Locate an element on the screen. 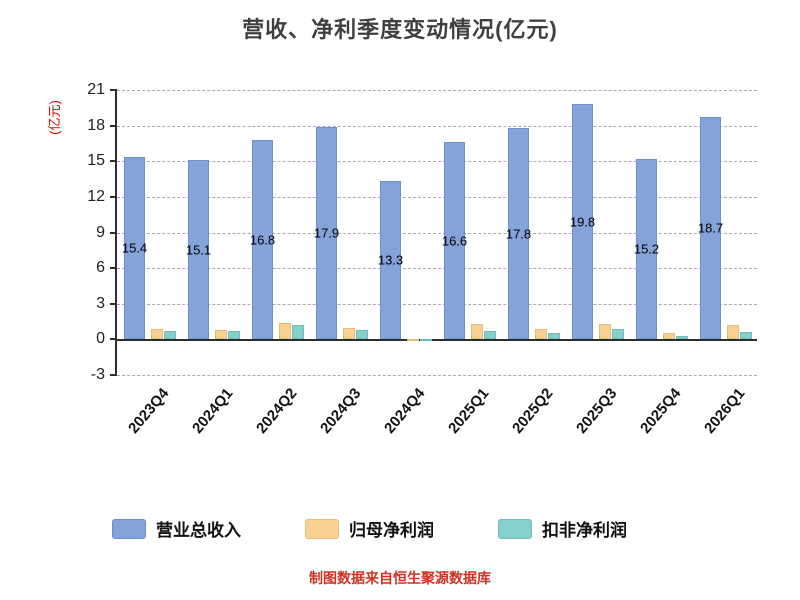  legend-item-deducted-net-profit: 扣非净利润 is located at coordinates (562, 528).